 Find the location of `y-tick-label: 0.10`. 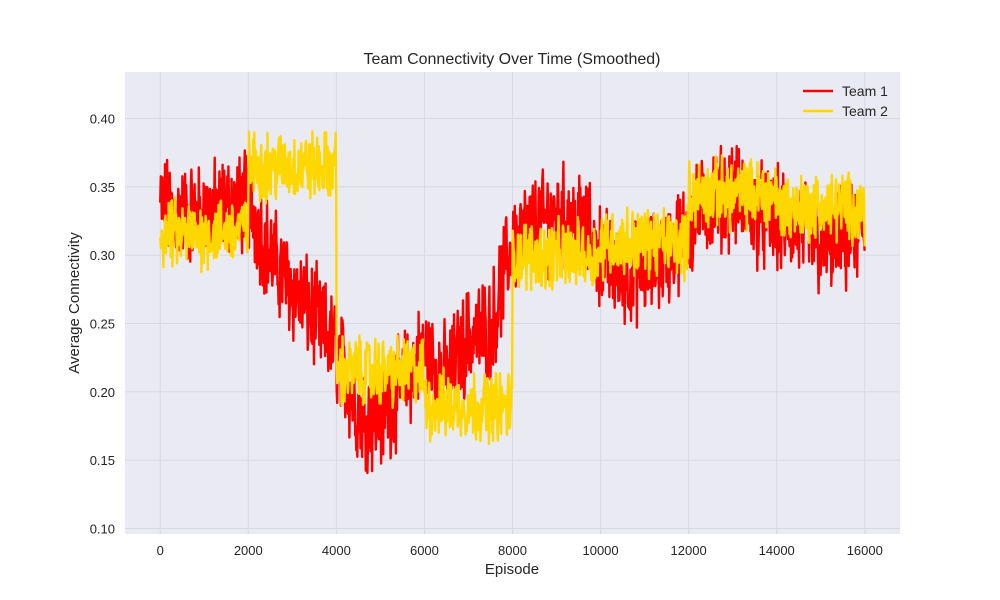

y-tick-label: 0.10 is located at coordinates (102, 529).